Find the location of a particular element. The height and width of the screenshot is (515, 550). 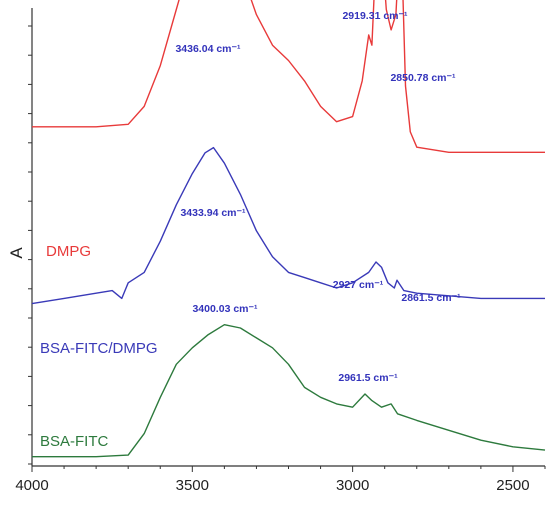

series-label: DMPG is located at coordinates (68, 251).